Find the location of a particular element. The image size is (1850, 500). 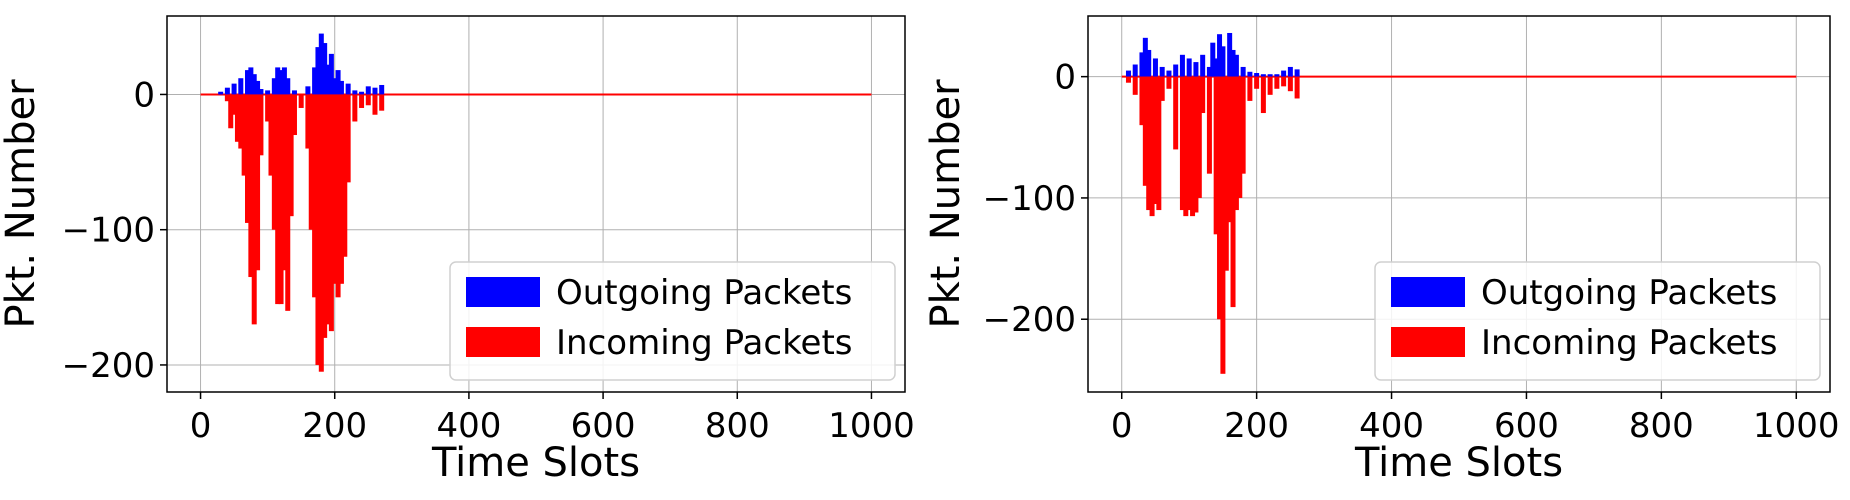

legend-box is located at coordinates (1597, 321).